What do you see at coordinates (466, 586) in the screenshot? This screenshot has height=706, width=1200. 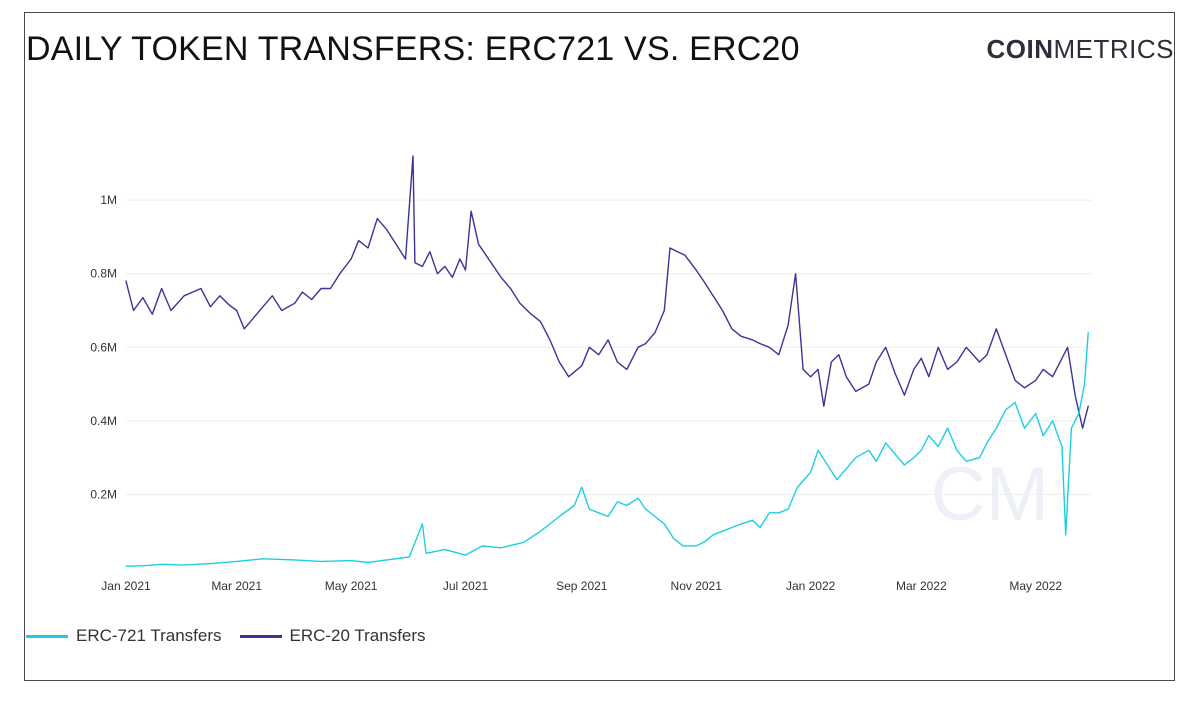 I see `x-tick-label: Jul 2021` at bounding box center [466, 586].